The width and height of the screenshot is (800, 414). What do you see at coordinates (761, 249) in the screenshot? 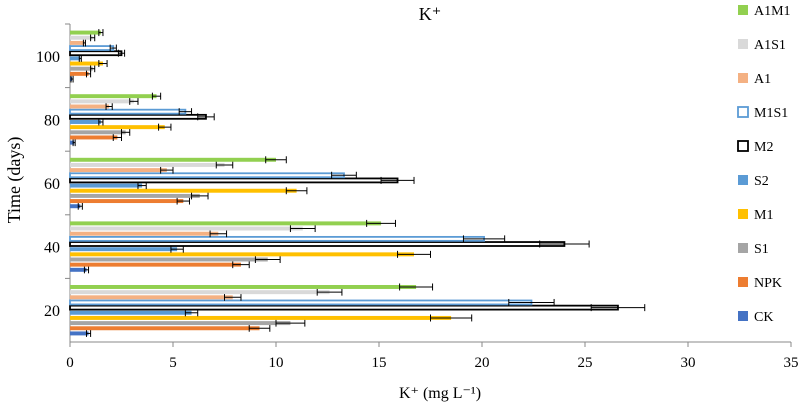
I see `legend-label-s1: S1` at bounding box center [761, 249].